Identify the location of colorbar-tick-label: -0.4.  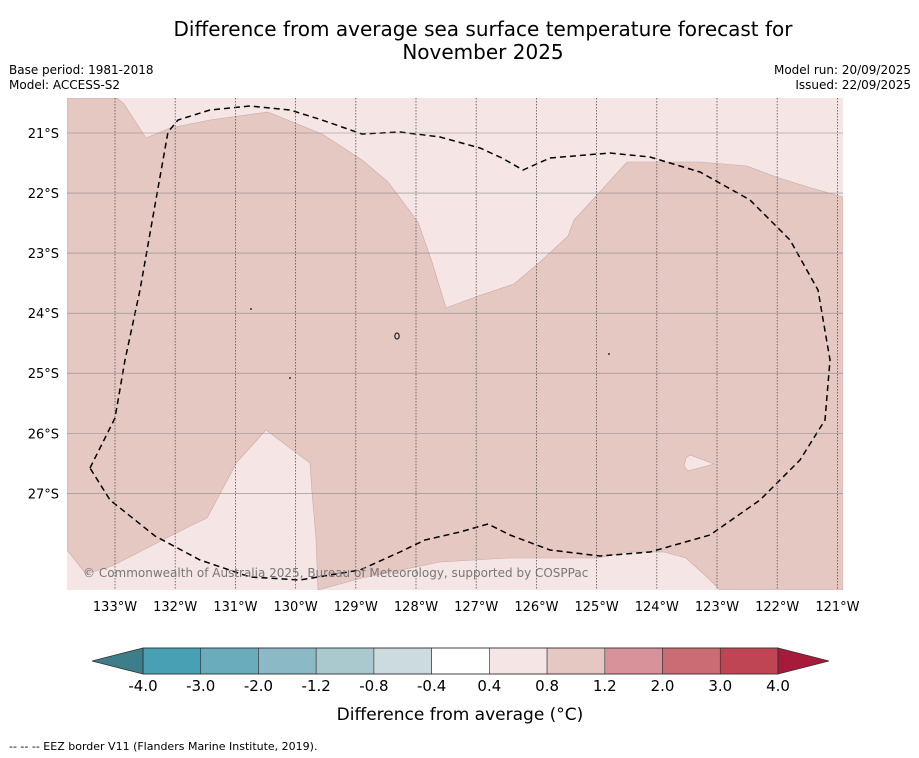
(431, 686).